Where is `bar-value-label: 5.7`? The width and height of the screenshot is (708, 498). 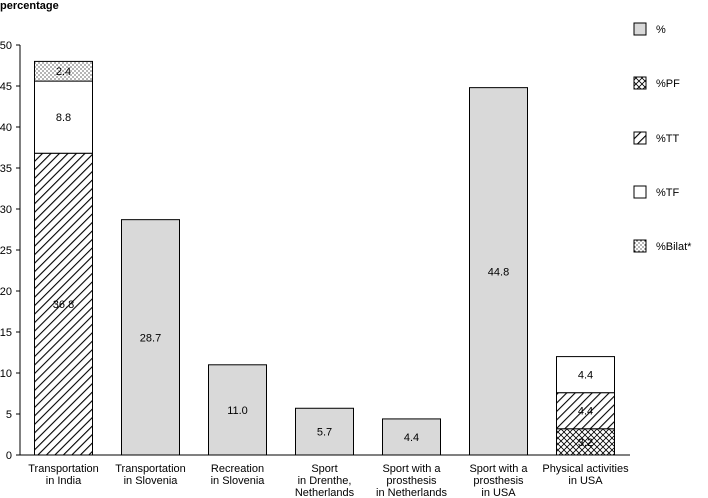
bar-value-label: 5.7 is located at coordinates (324, 433).